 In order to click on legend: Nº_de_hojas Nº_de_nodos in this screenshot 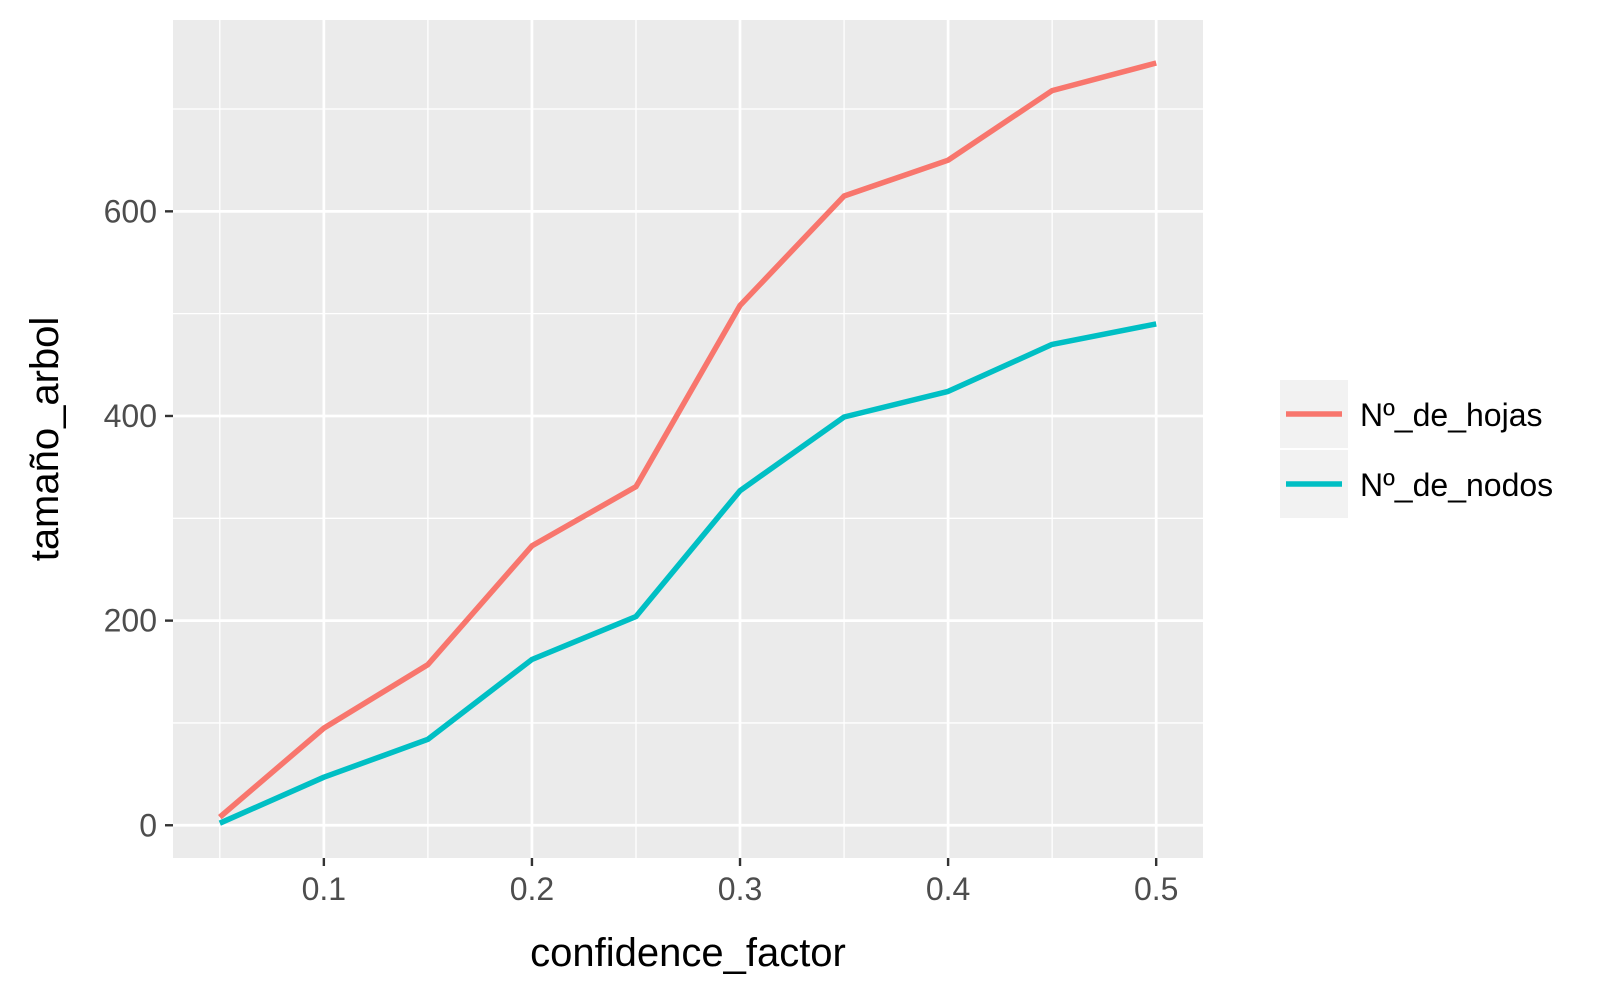, I will do `click(1416, 449)`.